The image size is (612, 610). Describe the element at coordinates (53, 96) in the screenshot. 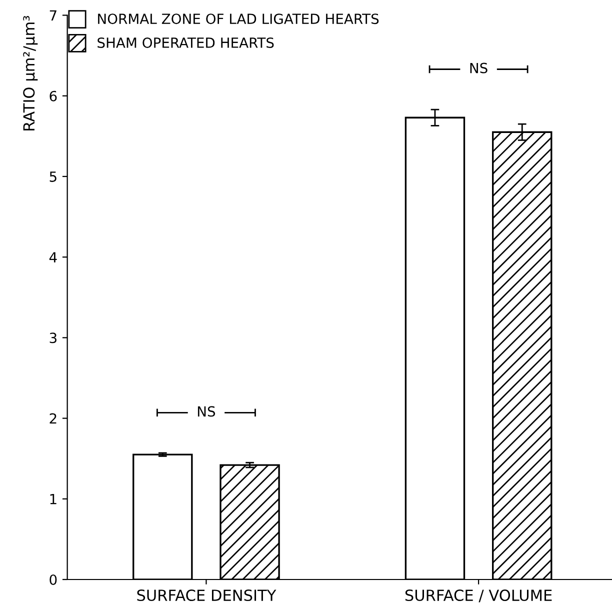

I see `y-tick-label: 6` at that location.